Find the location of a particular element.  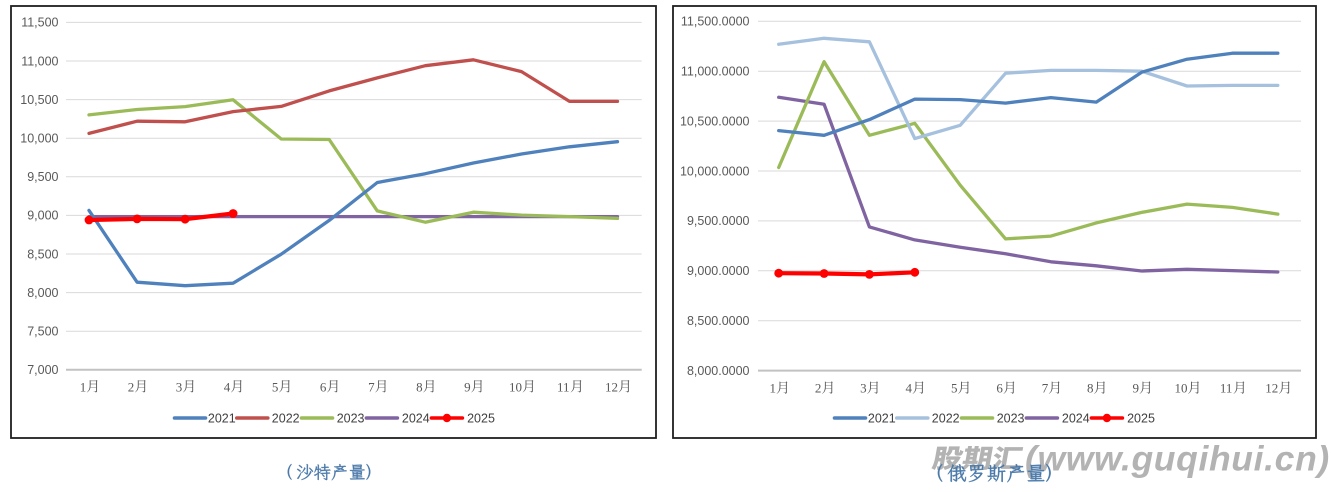

svg-text: 7,500 is located at coordinates (42, 332).